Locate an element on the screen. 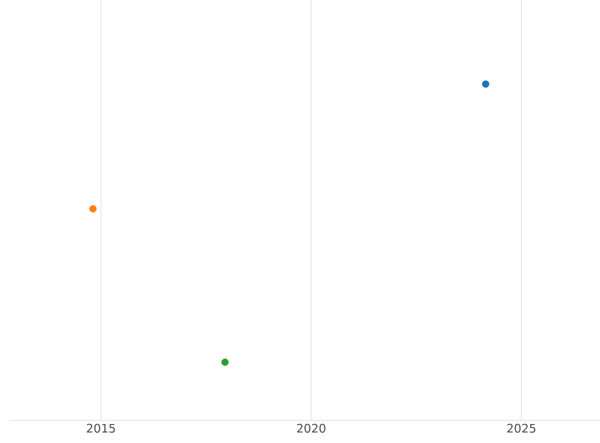  x-tick-label: 2020 is located at coordinates (311, 428).